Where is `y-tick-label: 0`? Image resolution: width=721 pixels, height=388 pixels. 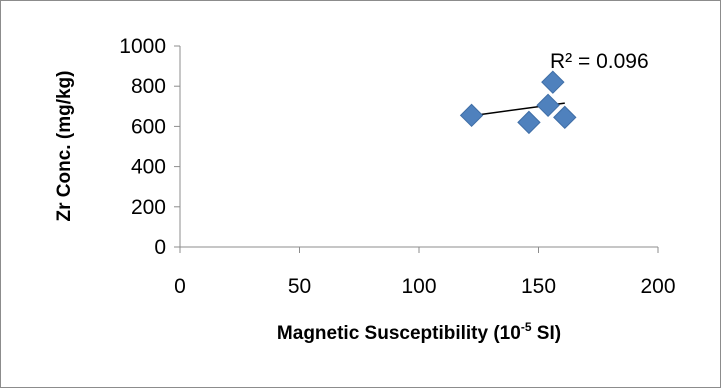
y-tick-label: 0 is located at coordinates (160, 247).